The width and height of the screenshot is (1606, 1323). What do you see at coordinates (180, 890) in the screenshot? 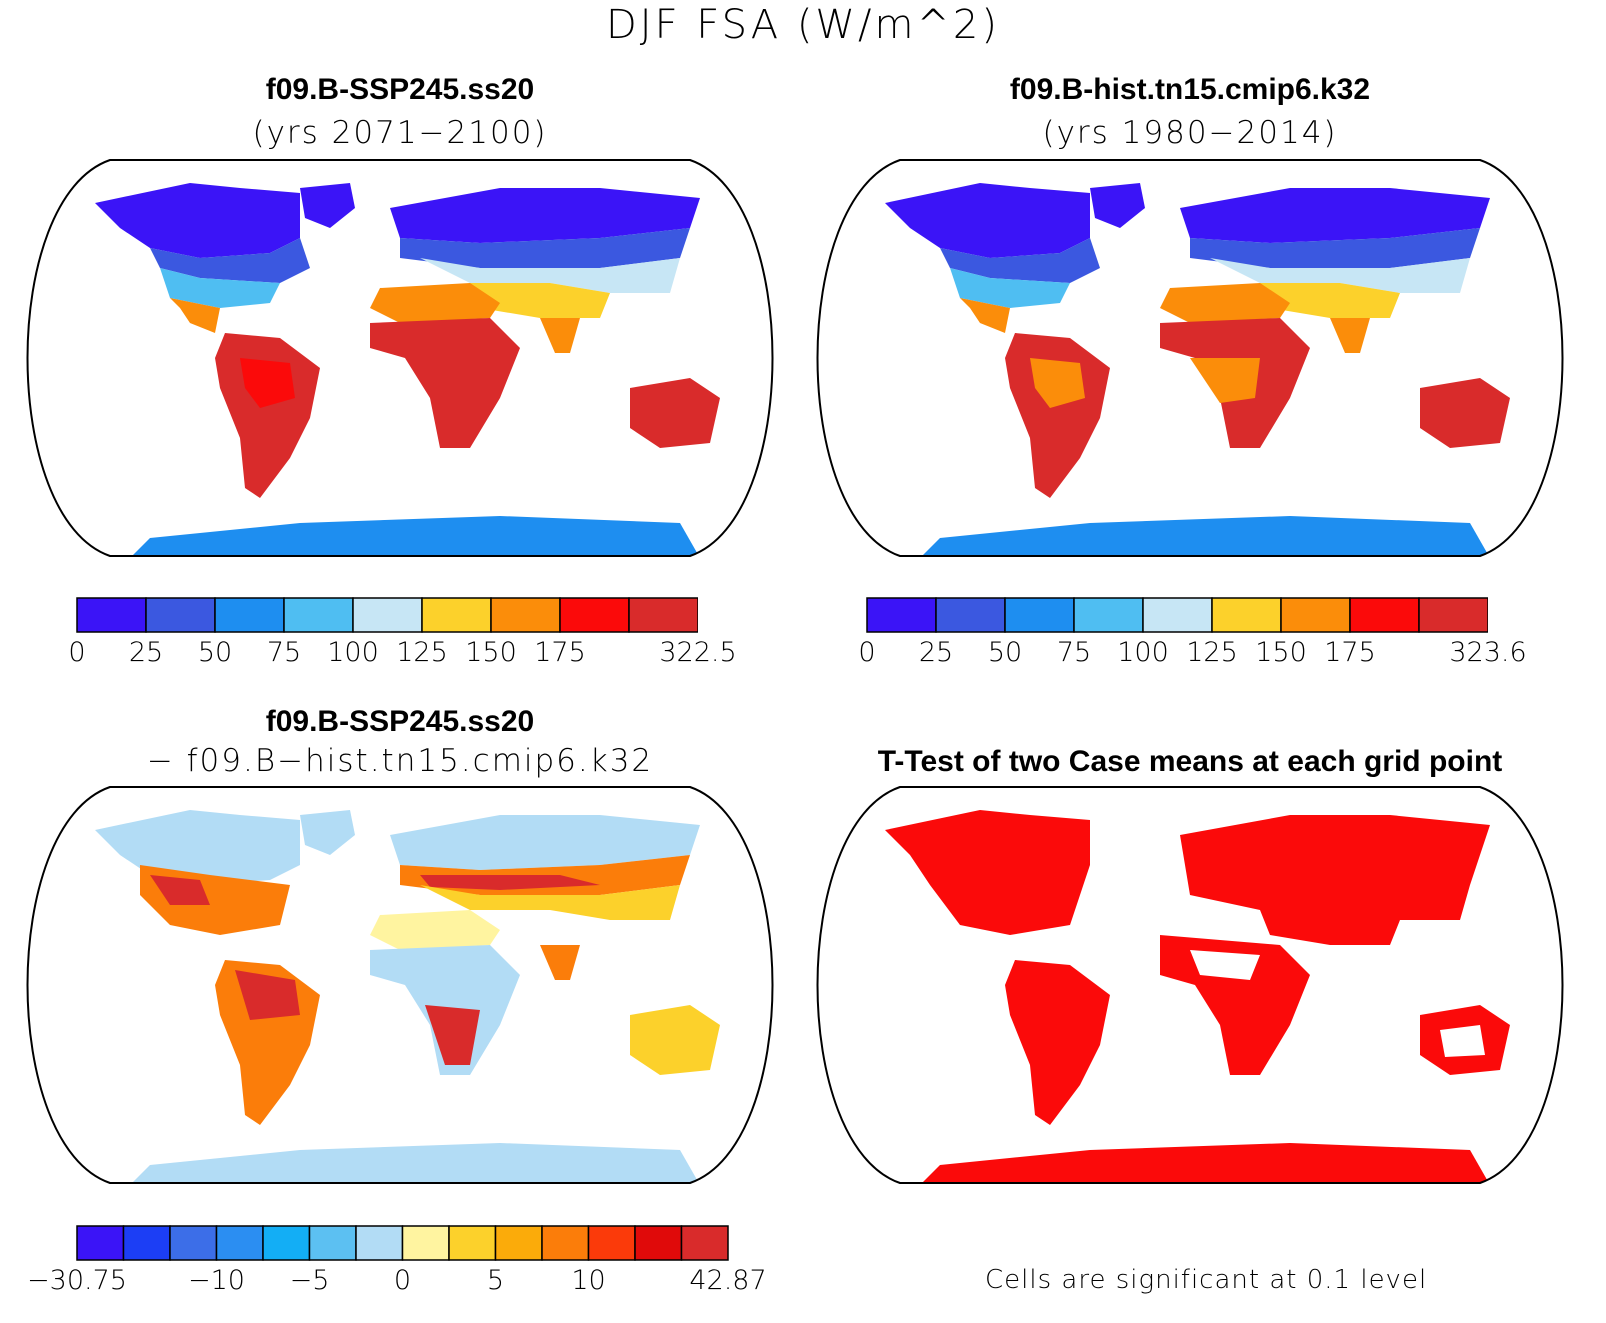
I see `na-core` at bounding box center [180, 890].